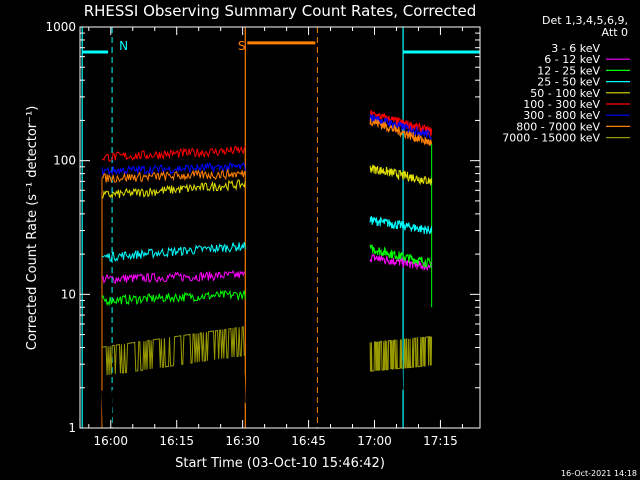 The width and height of the screenshot is (640, 480). What do you see at coordinates (585, 20) in the screenshot?
I see `legend-header-1: Det 1,3,4,5,6,9,` at bounding box center [585, 20].